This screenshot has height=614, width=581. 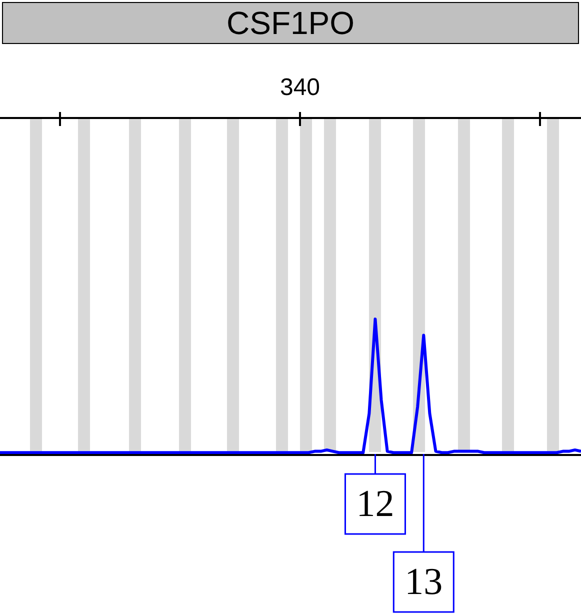 I want to click on text: 13, so click(x=423, y=581).